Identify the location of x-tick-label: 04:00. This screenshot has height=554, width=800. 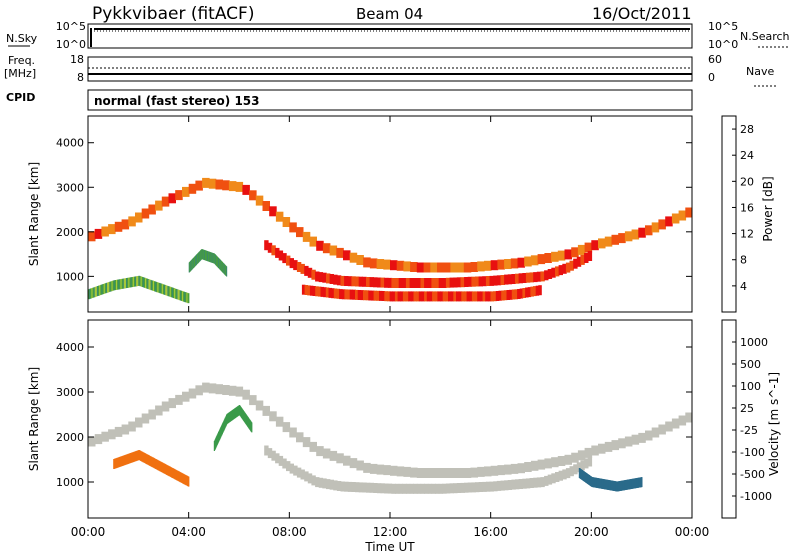
(188, 532).